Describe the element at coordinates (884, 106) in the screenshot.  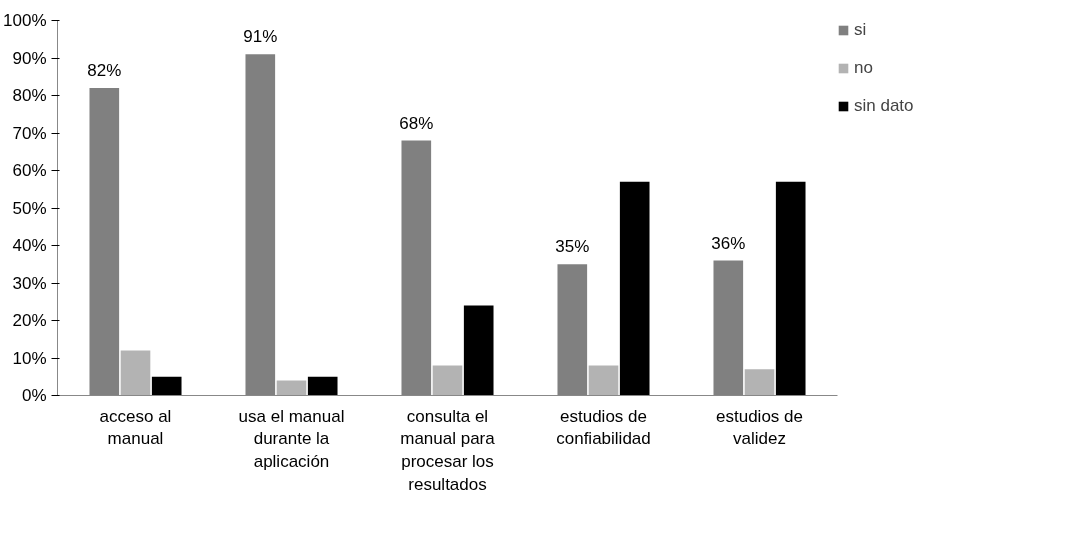
I see `legend-label: sin dato` at that location.